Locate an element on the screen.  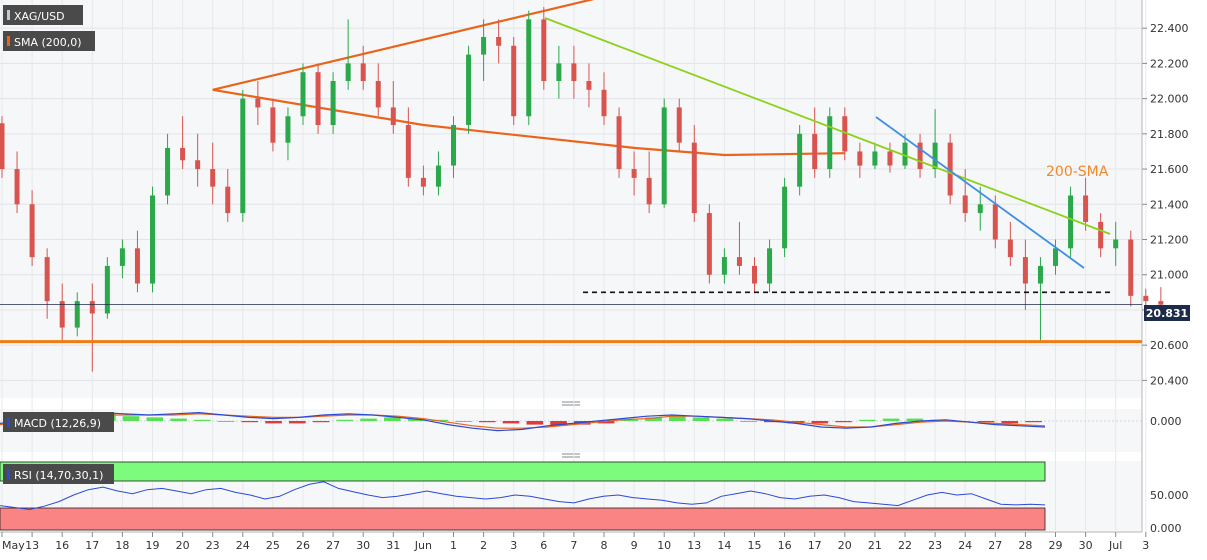
rsi-pane-resize-handle is located at coordinates (571, 455).